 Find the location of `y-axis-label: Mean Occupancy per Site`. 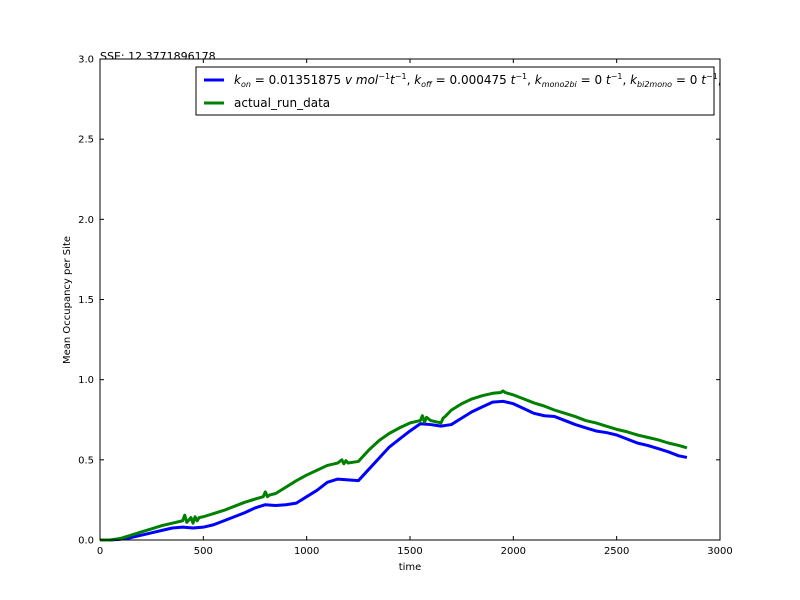

y-axis-label: Mean Occupancy per Site is located at coordinates (67, 300).